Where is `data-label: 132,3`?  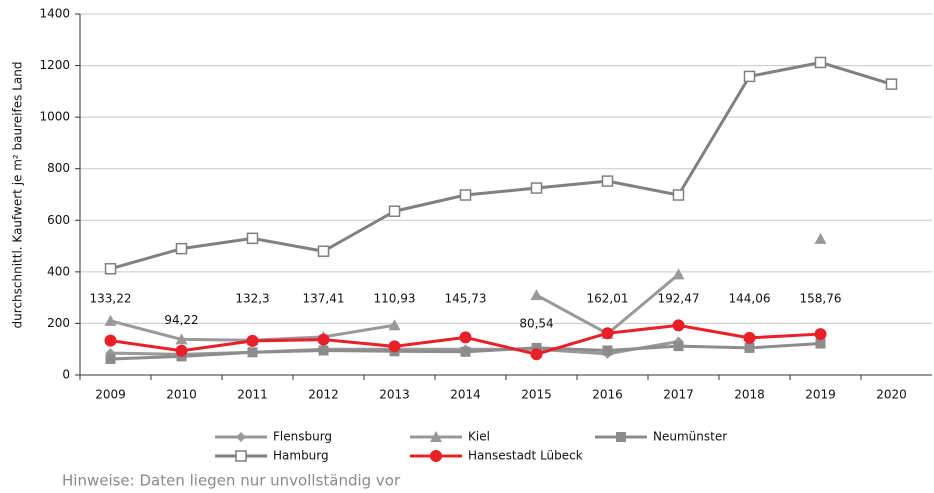 data-label: 132,3 is located at coordinates (252, 299).